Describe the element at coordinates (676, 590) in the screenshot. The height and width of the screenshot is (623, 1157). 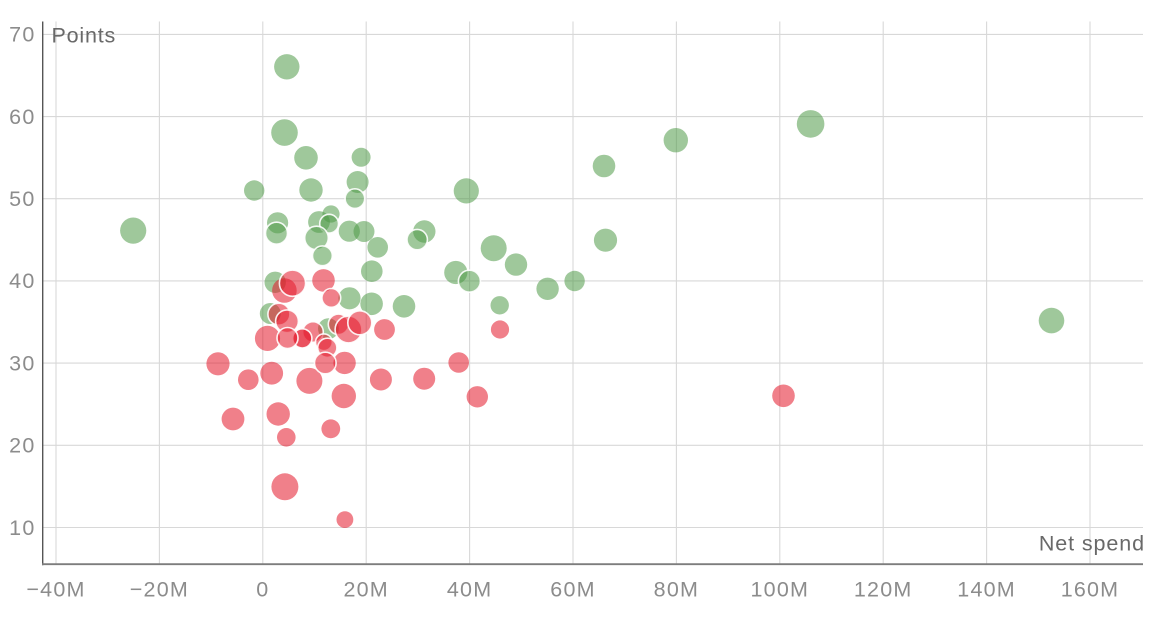
I see `svg-text: 80M` at that location.